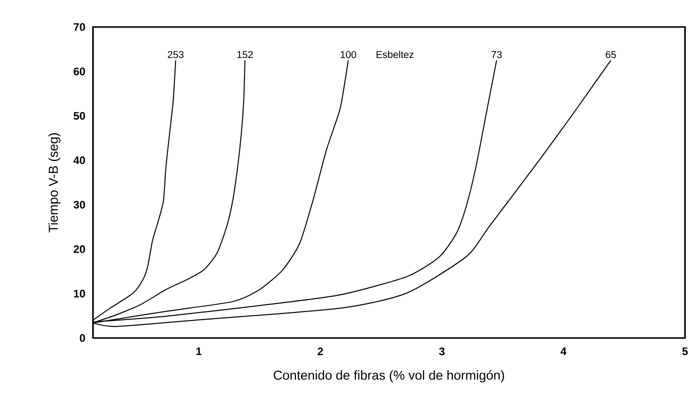 The height and width of the screenshot is (407, 690). Describe the element at coordinates (442, 352) in the screenshot. I see `x-tick-label: 3` at that location.